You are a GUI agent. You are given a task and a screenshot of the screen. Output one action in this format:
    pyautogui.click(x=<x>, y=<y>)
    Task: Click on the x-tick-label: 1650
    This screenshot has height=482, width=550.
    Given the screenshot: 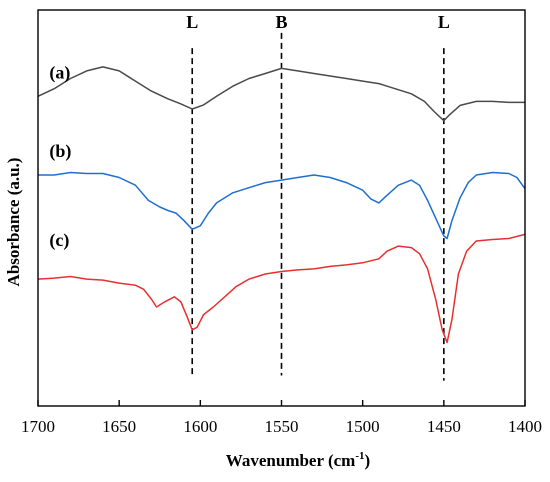 What is the action you would take?
    pyautogui.click(x=119, y=426)
    